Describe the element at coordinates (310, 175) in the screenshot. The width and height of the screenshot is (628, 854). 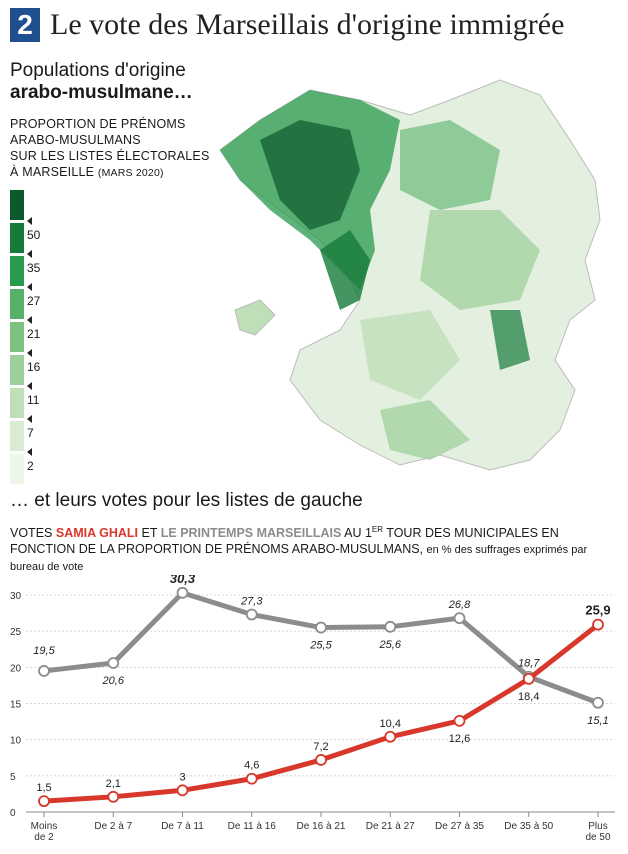
I see `north-core-zone` at that location.